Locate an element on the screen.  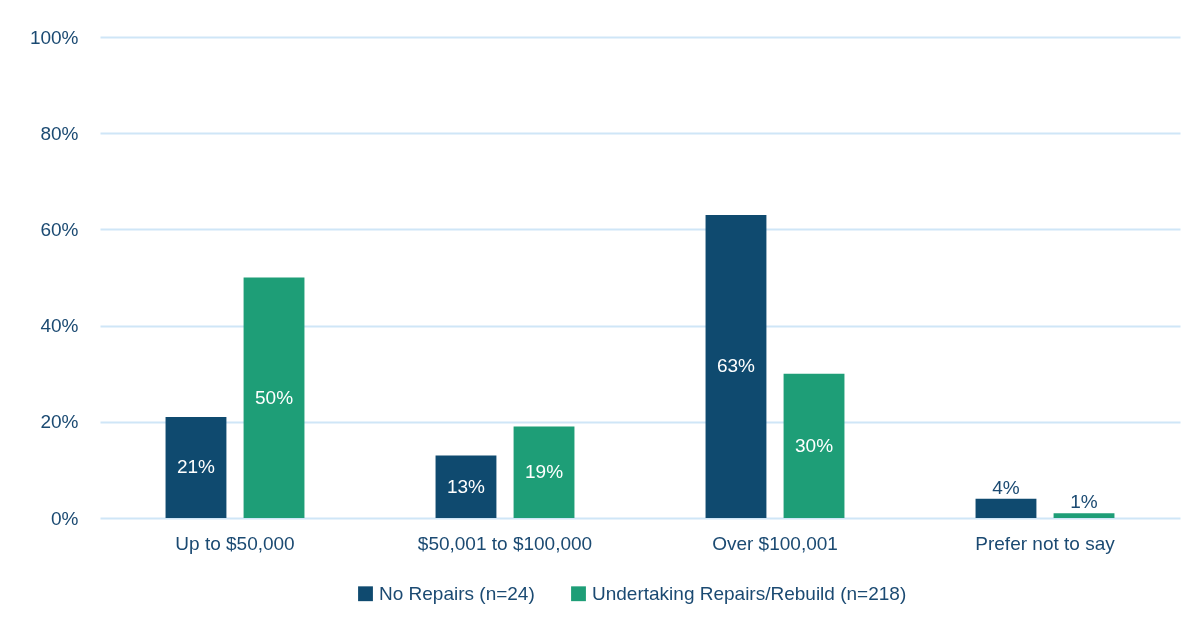
data-label: 4% is located at coordinates (1006, 487).